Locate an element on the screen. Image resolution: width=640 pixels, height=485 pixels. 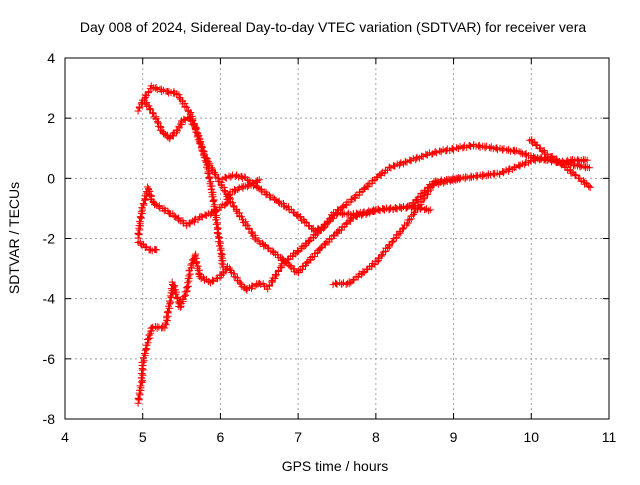
y-tick-label: -2 is located at coordinates (49, 239).